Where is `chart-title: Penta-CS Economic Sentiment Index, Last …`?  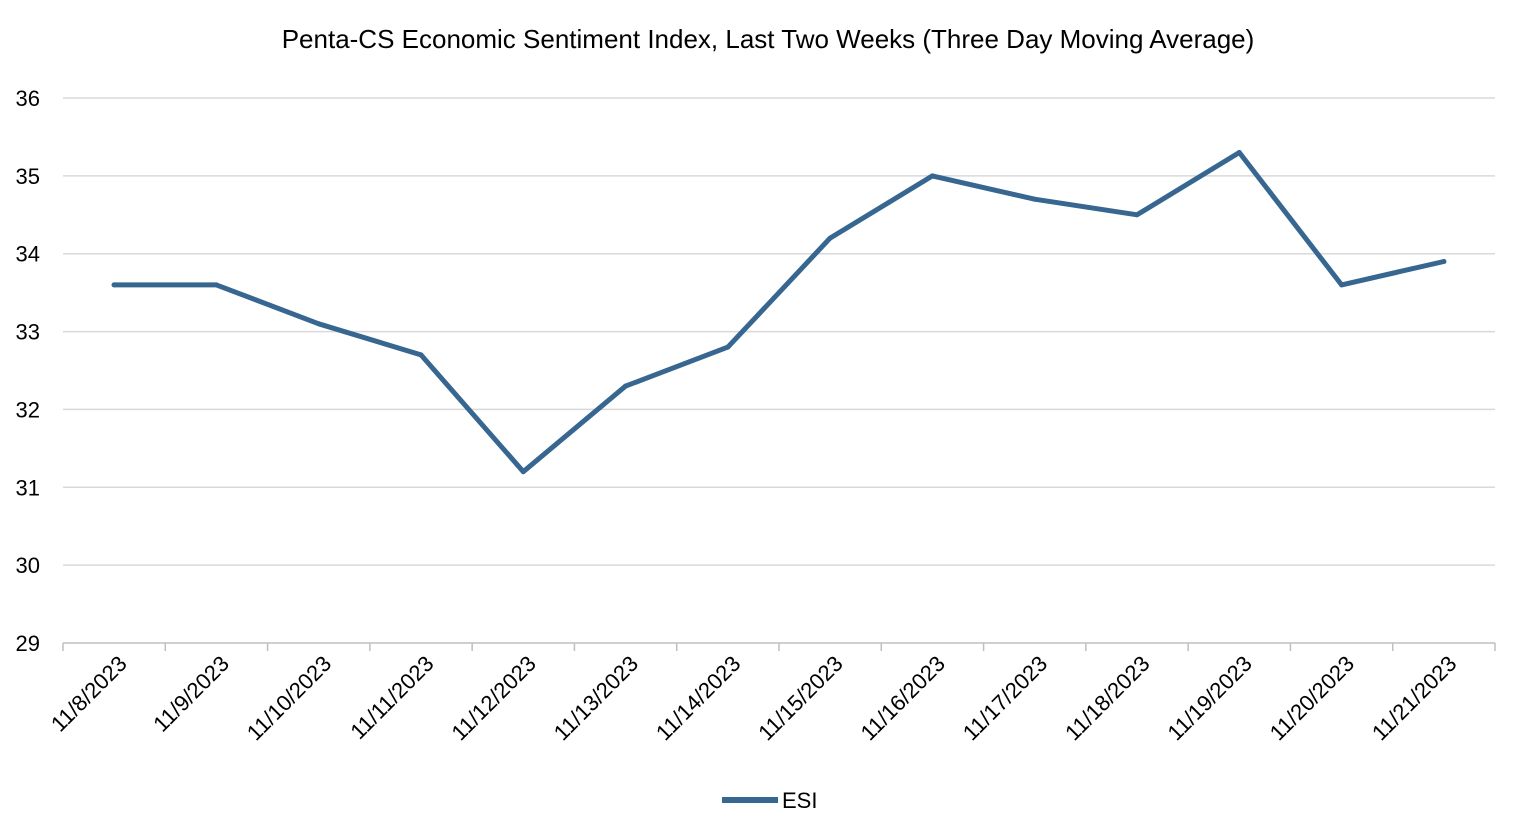
chart-title: Penta-CS Economic Sentiment Index, Last … is located at coordinates (768, 39).